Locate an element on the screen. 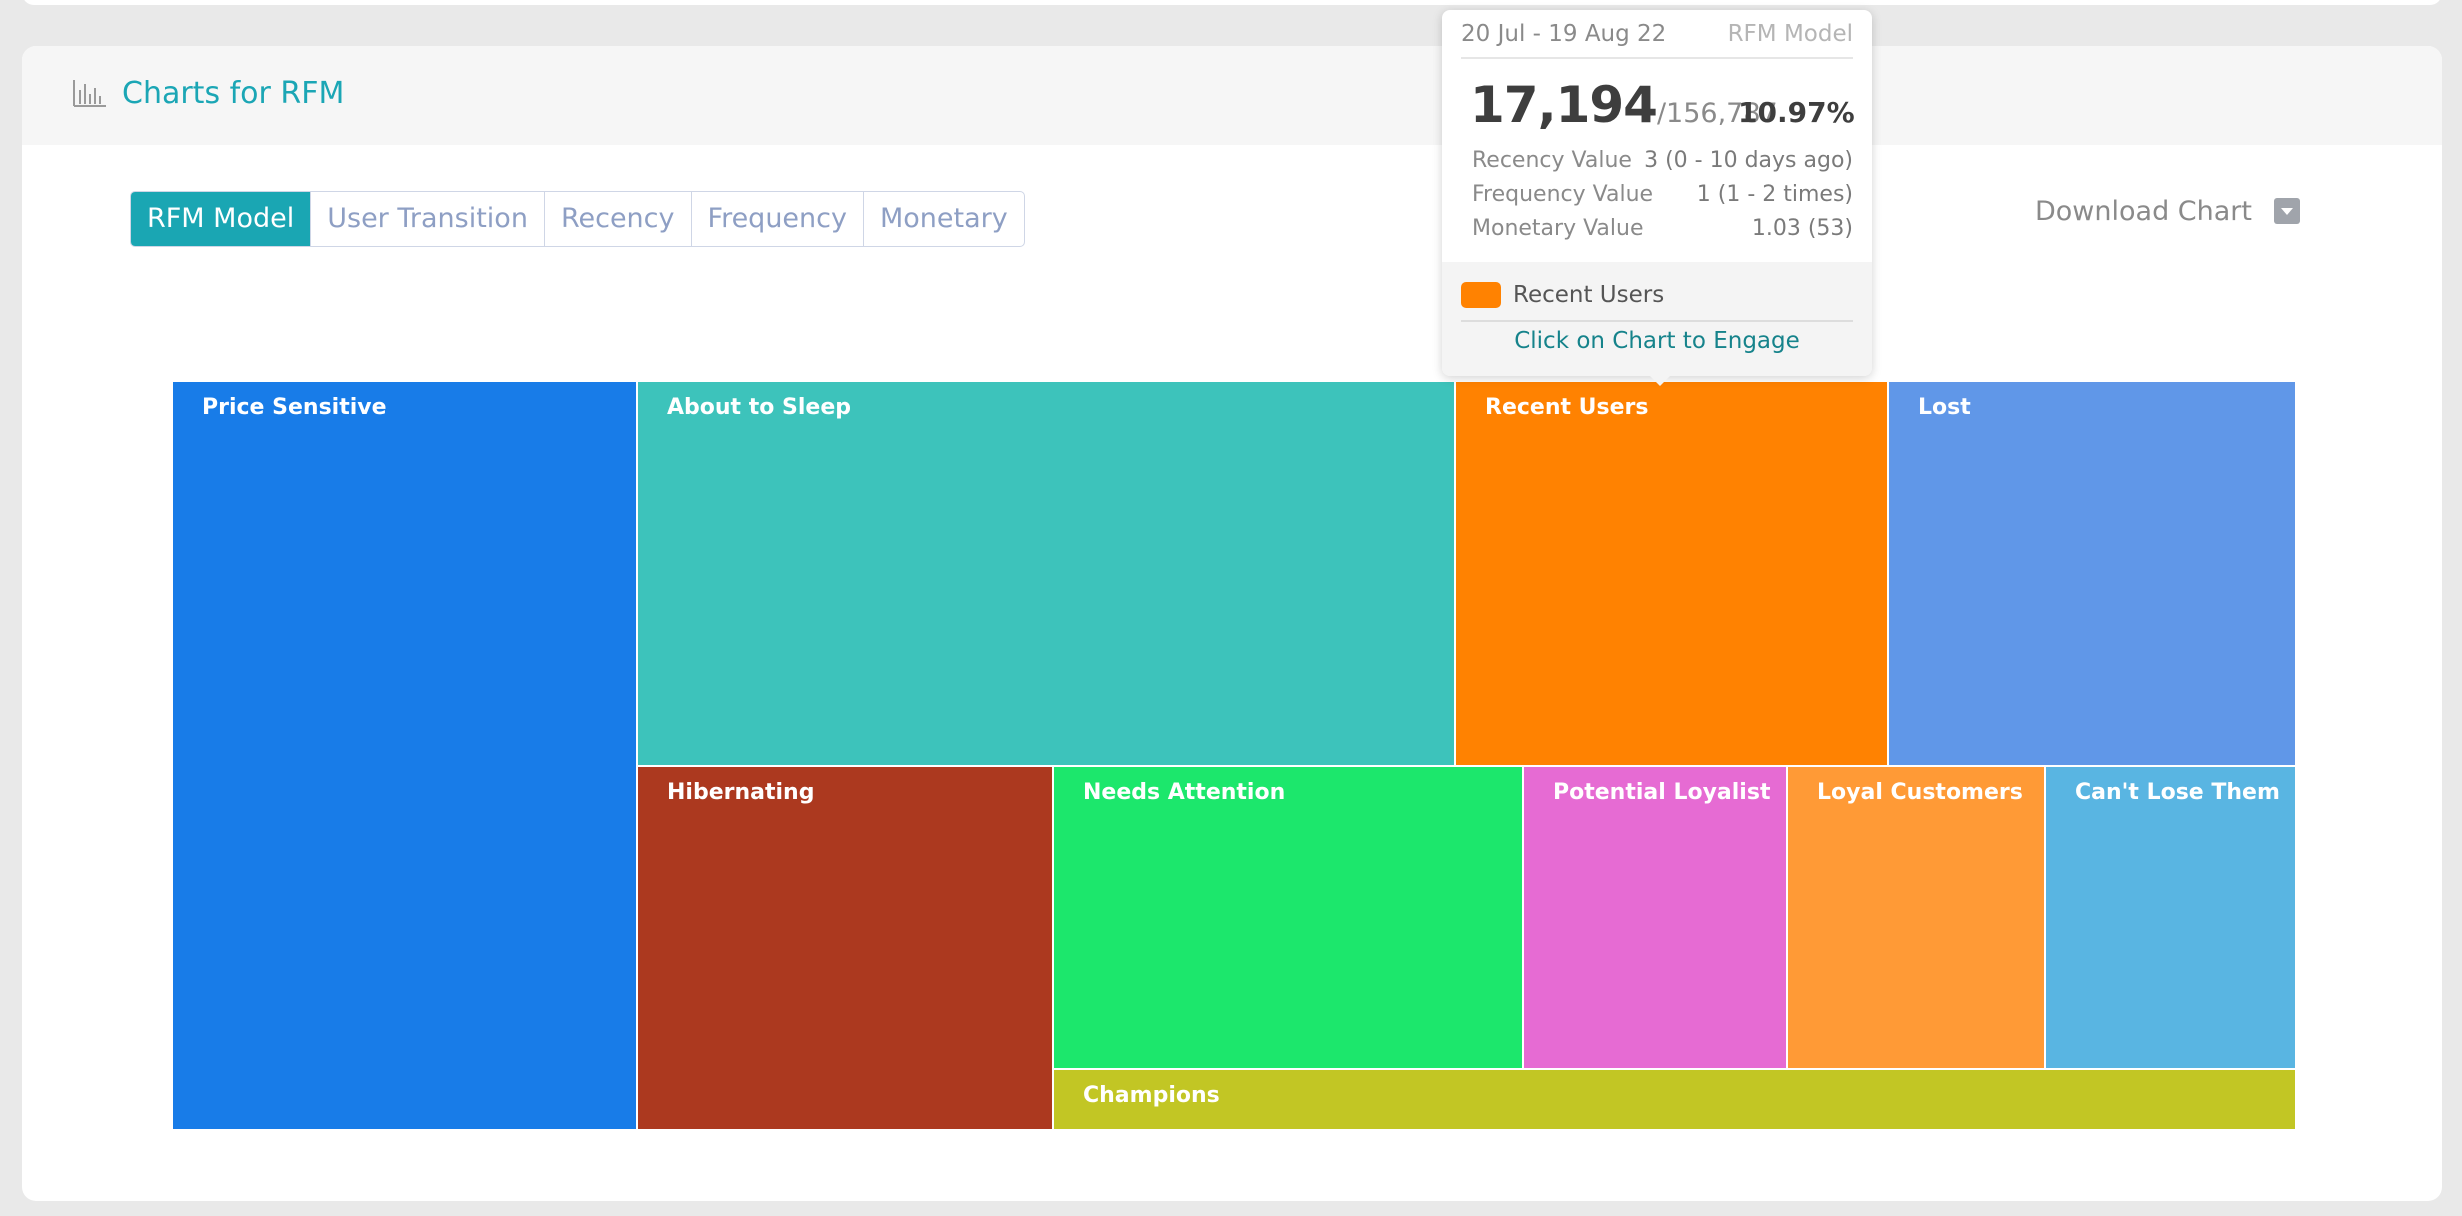  tooltip-divider is located at coordinates (1657, 58).